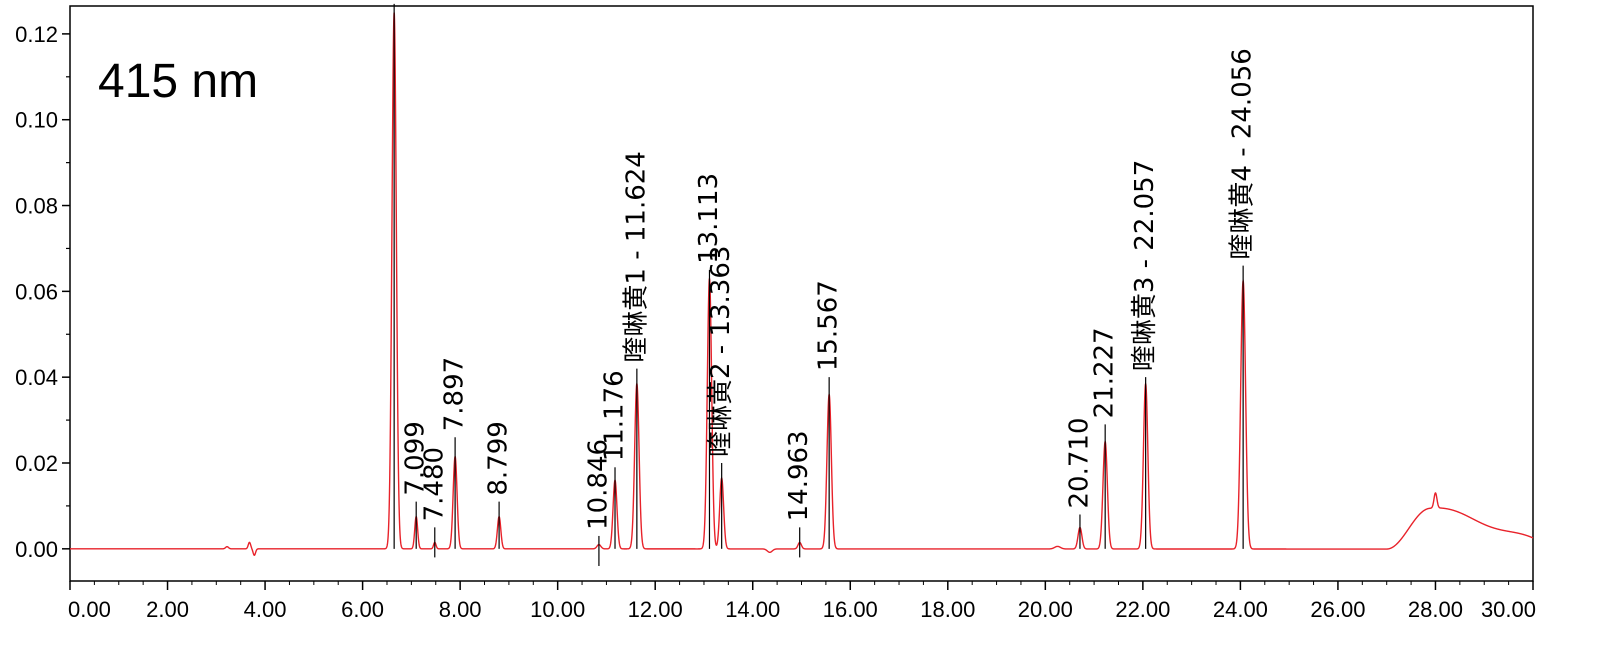 Image resolution: width=1603 pixels, height=647 pixels. What do you see at coordinates (709, 218) in the screenshot?
I see `peak-label: 13.113` at bounding box center [709, 218].